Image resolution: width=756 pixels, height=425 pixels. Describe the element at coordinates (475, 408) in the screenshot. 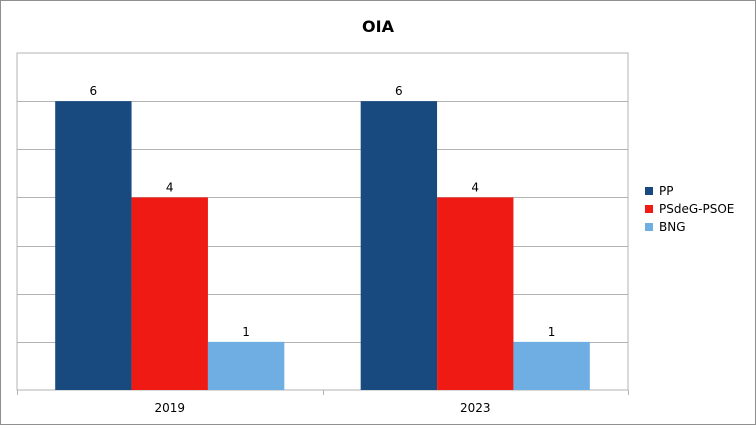

I see `x-tick-label: 2023` at that location.